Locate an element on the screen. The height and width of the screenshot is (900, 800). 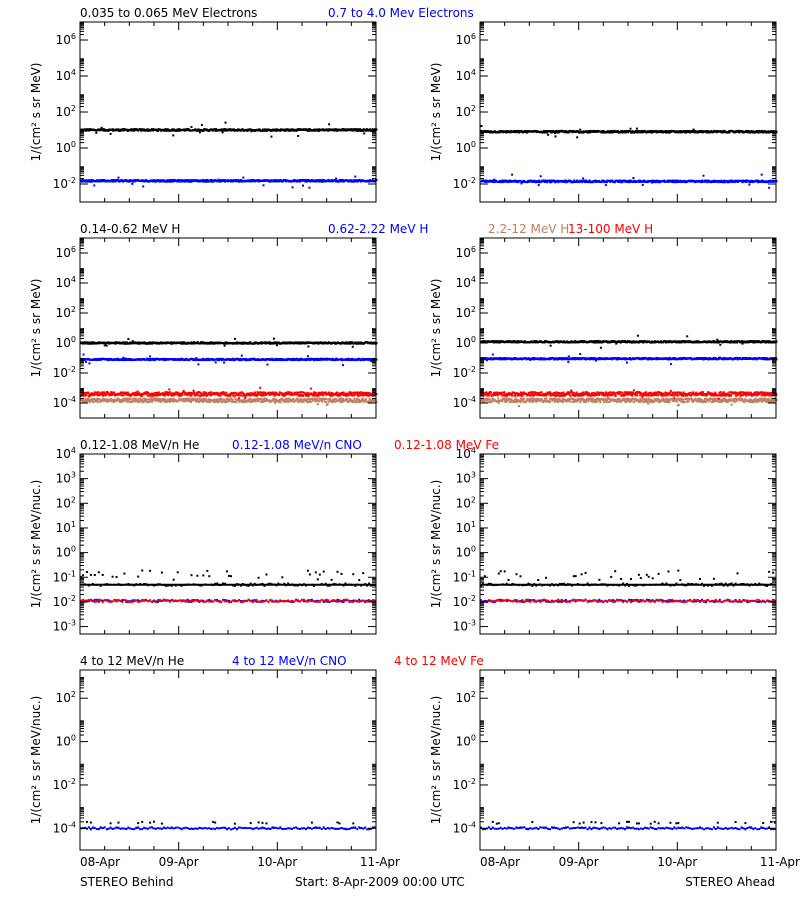
legend-entry: 0.14-0.62 MeV H is located at coordinates (130, 229).